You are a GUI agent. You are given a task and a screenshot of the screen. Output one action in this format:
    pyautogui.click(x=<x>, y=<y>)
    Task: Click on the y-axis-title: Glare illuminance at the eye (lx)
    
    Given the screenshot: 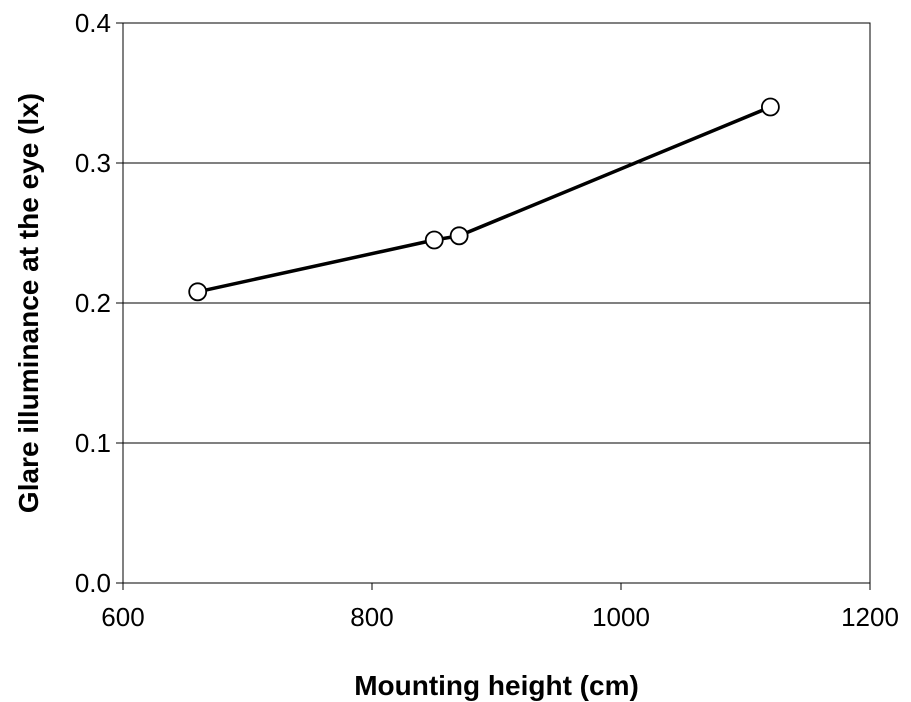 What is the action you would take?
    pyautogui.click(x=28, y=303)
    